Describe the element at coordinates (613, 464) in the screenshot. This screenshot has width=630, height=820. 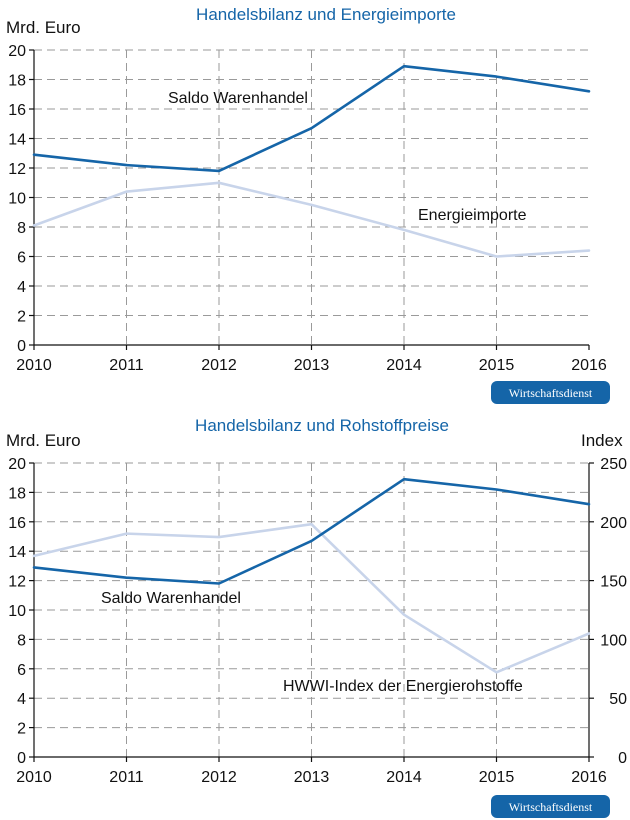
I see `right-tick-label: 250` at that location.